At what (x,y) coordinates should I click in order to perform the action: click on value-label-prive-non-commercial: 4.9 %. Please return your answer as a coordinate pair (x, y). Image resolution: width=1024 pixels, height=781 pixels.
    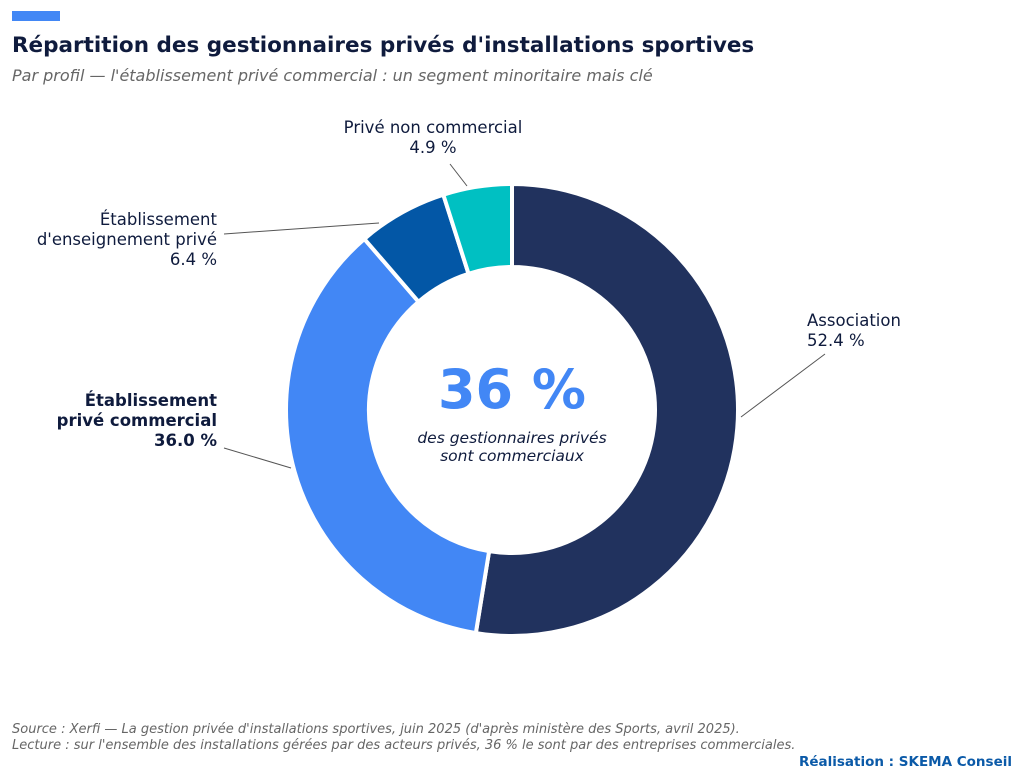
    Looking at the image, I should click on (432, 147).